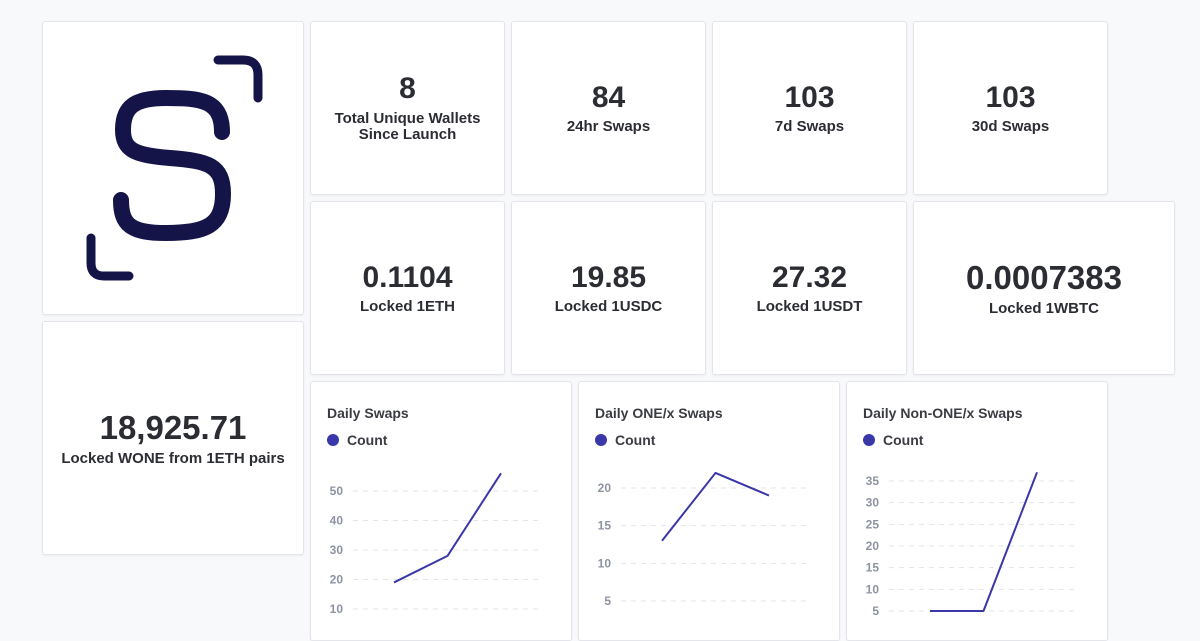  What do you see at coordinates (368, 413) in the screenshot?
I see `chart-title: Daily Swaps` at bounding box center [368, 413].